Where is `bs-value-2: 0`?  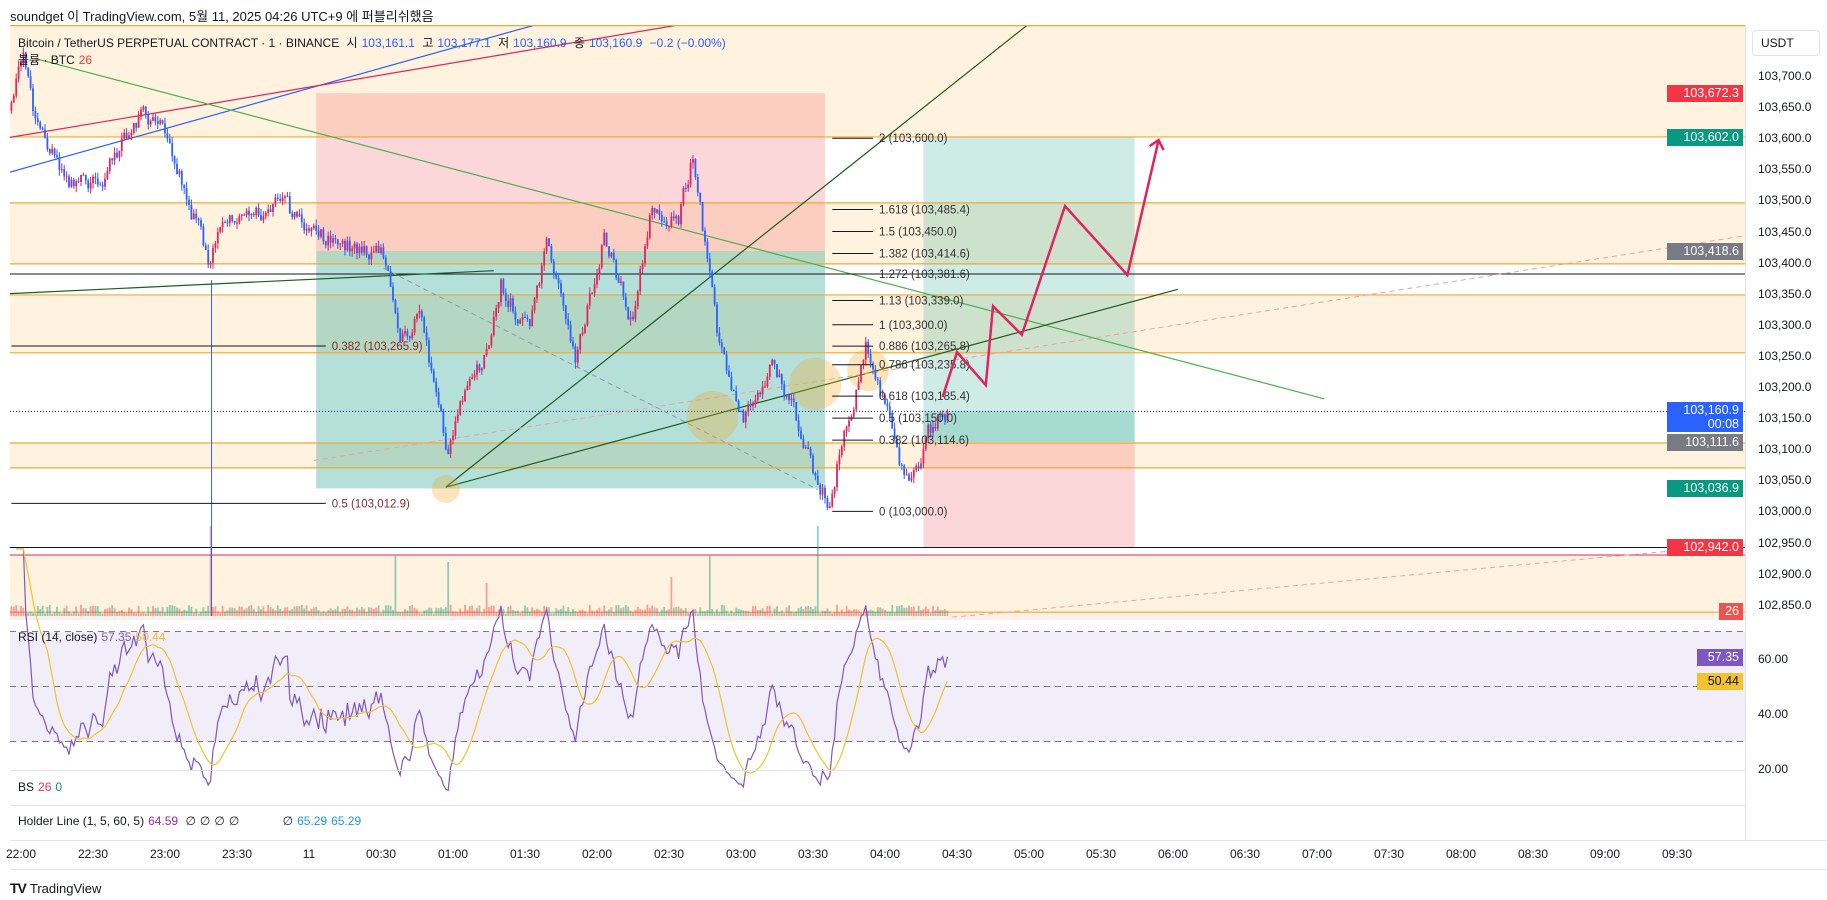
bs-value-2: 0 is located at coordinates (59, 787).